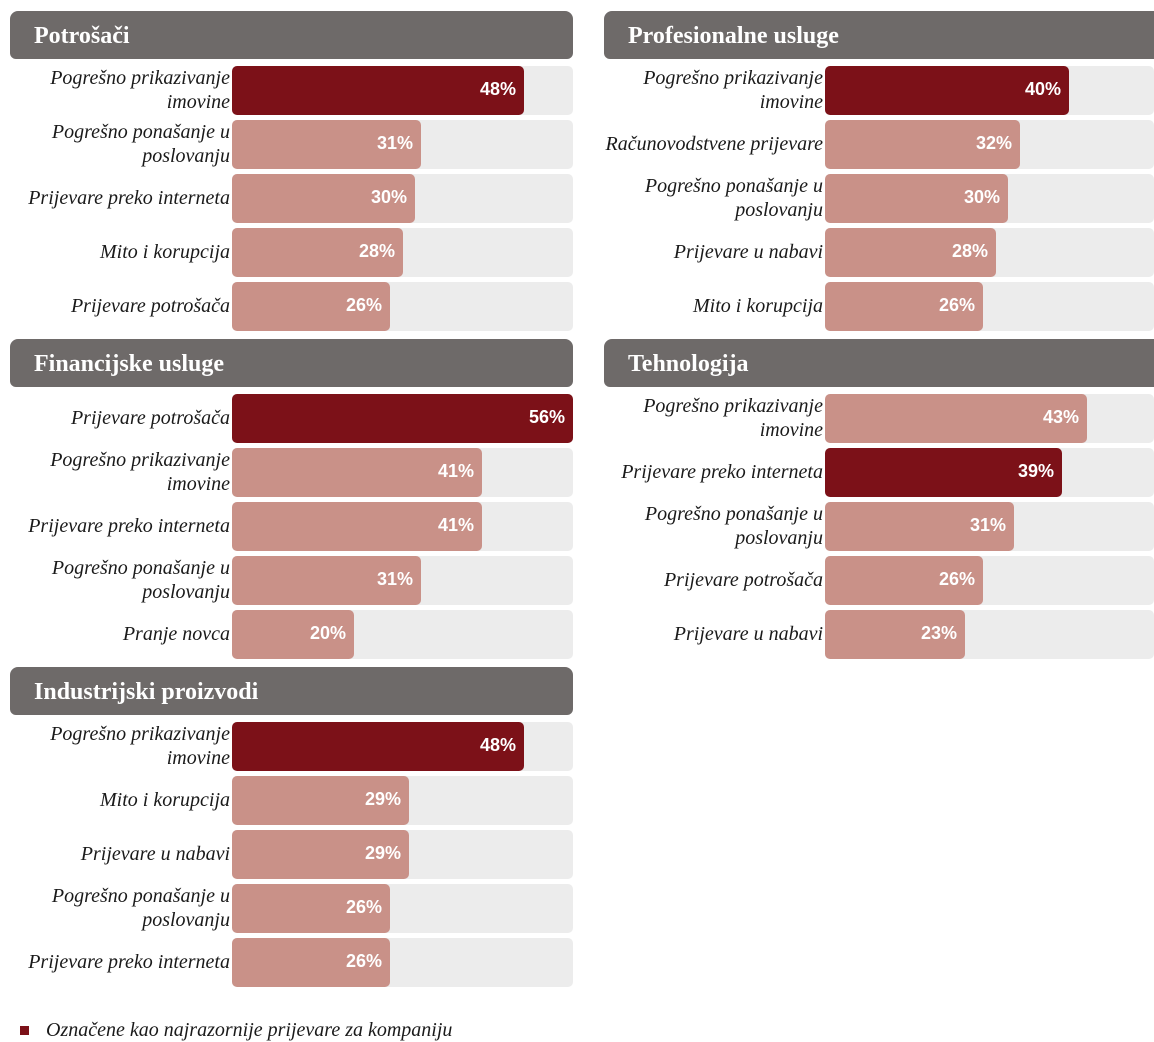  I want to click on bar-row: Mito i korupcija 26%, so click(879, 306).